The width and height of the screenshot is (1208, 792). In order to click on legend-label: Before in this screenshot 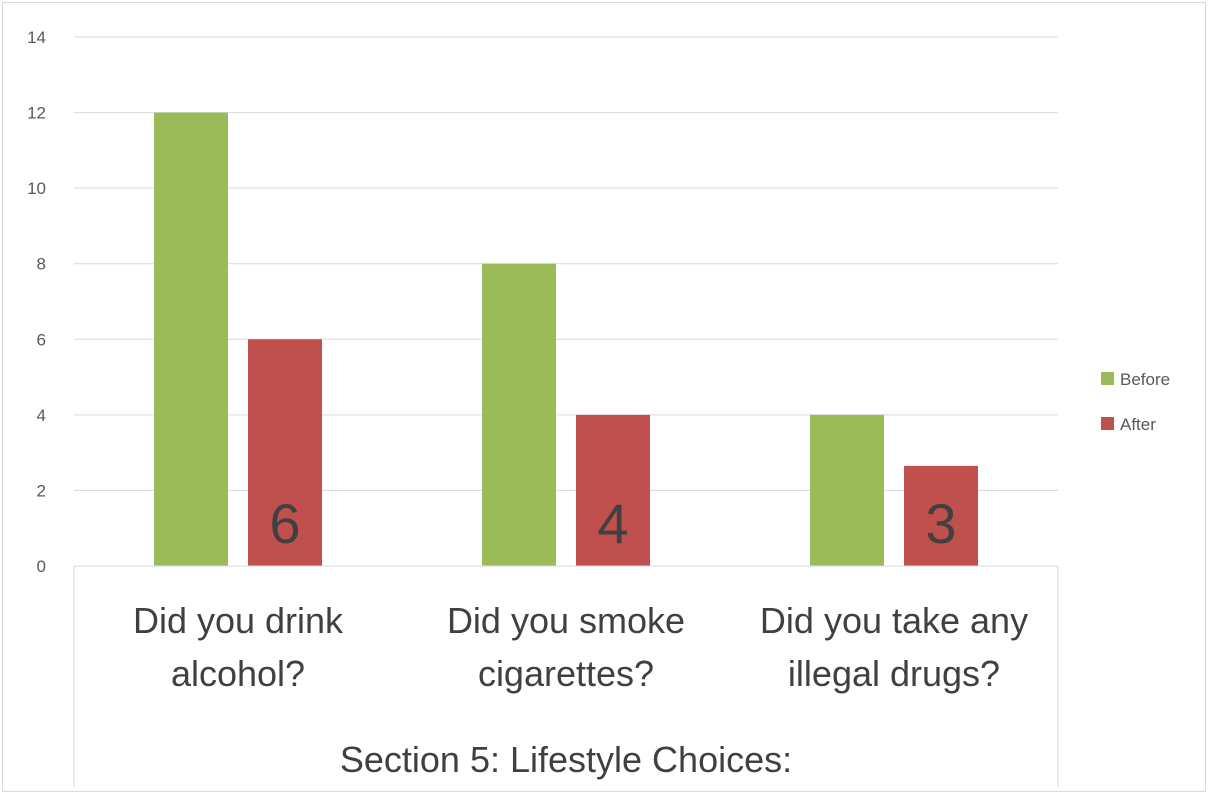, I will do `click(1145, 379)`.